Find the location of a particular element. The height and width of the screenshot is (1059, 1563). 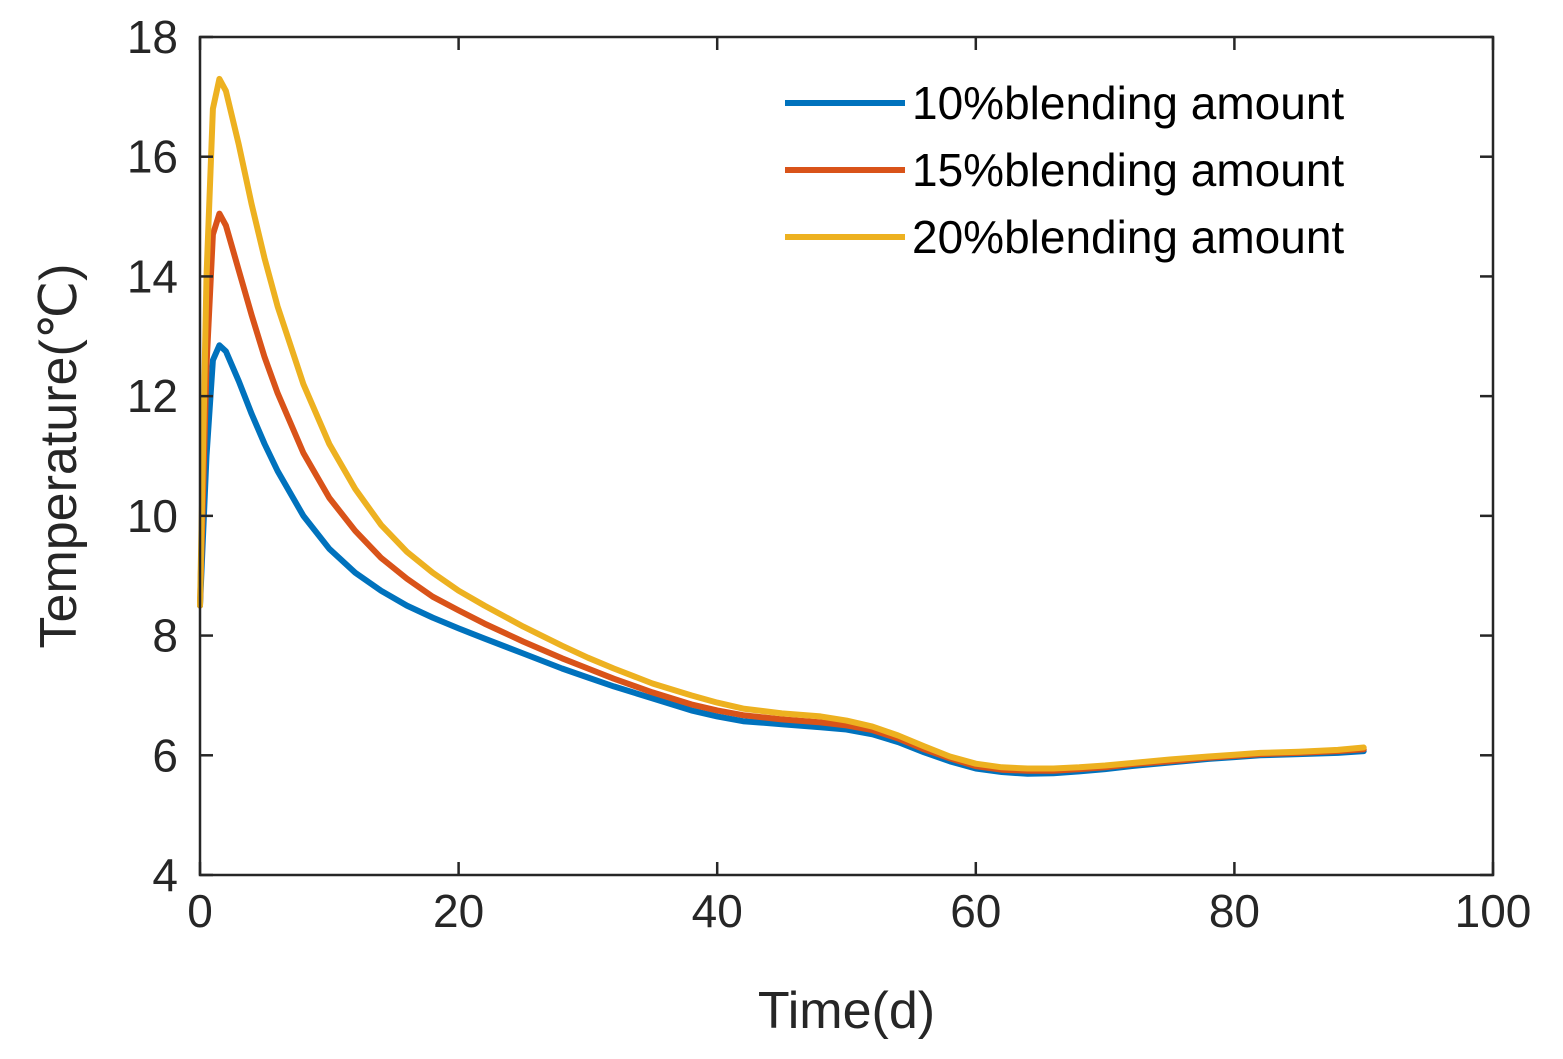

x-tick-label: 80 is located at coordinates (1234, 911).